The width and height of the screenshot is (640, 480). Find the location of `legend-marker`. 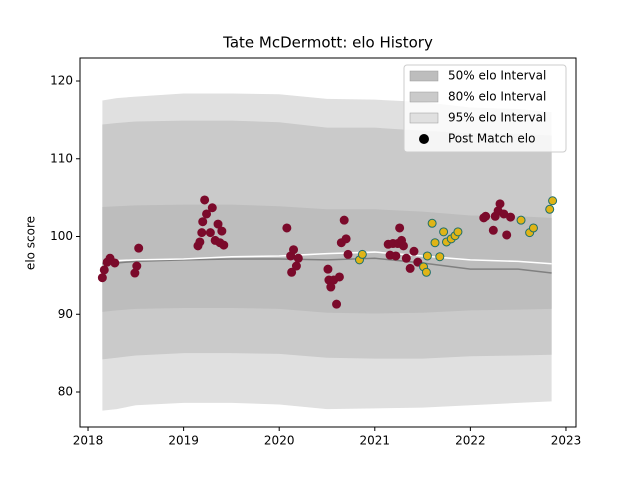

legend-marker is located at coordinates (424, 139).